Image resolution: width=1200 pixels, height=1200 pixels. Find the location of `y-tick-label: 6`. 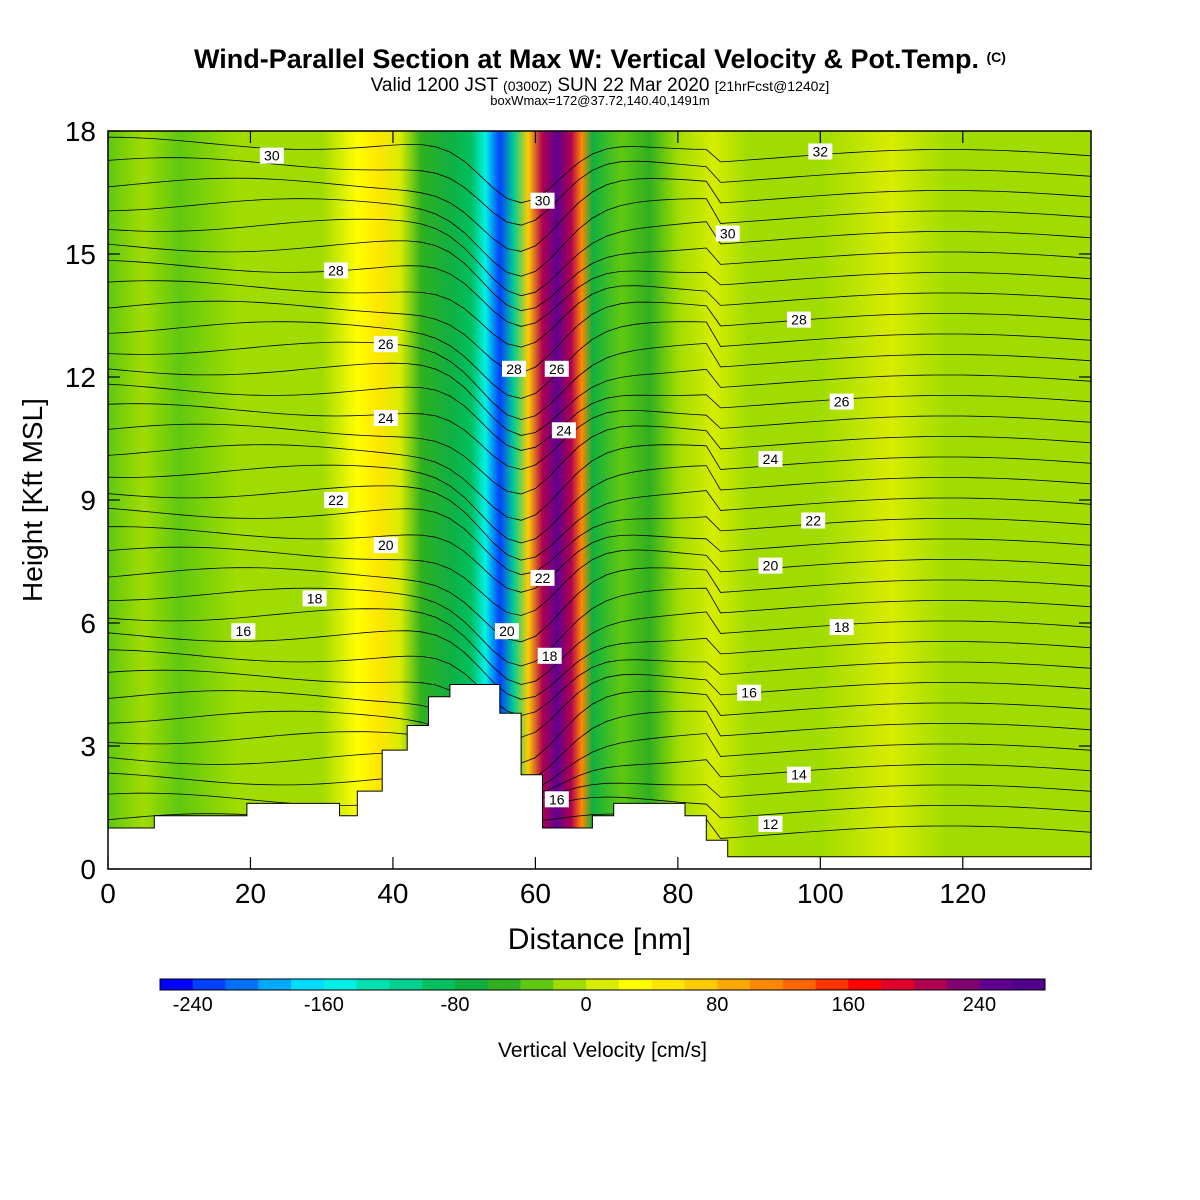

y-tick-label: 6 is located at coordinates (88, 623).